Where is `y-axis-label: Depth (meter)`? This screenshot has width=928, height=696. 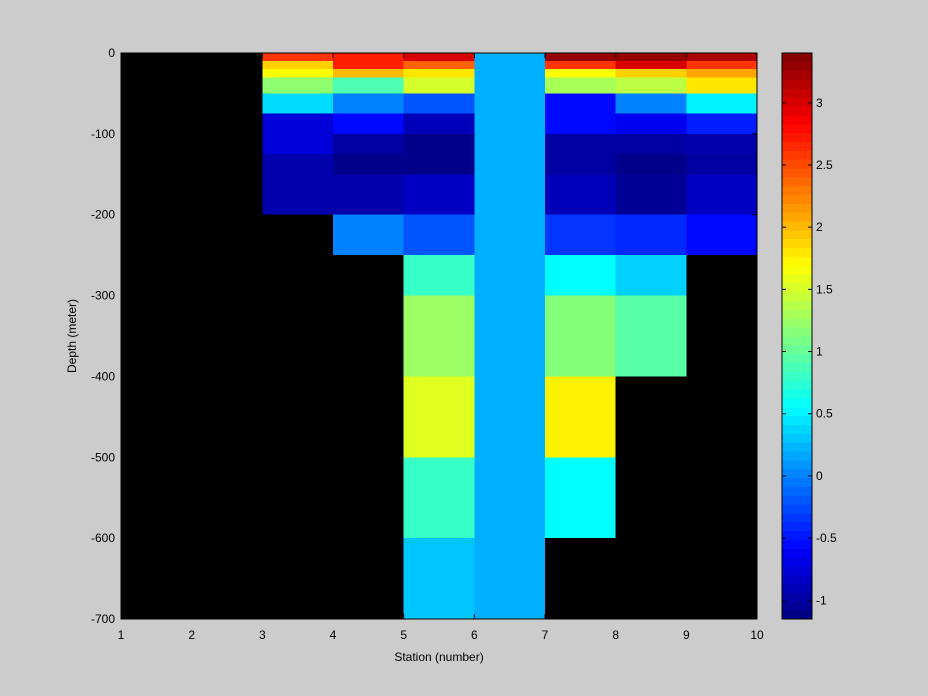 y-axis-label: Depth (meter) is located at coordinates (72, 336).